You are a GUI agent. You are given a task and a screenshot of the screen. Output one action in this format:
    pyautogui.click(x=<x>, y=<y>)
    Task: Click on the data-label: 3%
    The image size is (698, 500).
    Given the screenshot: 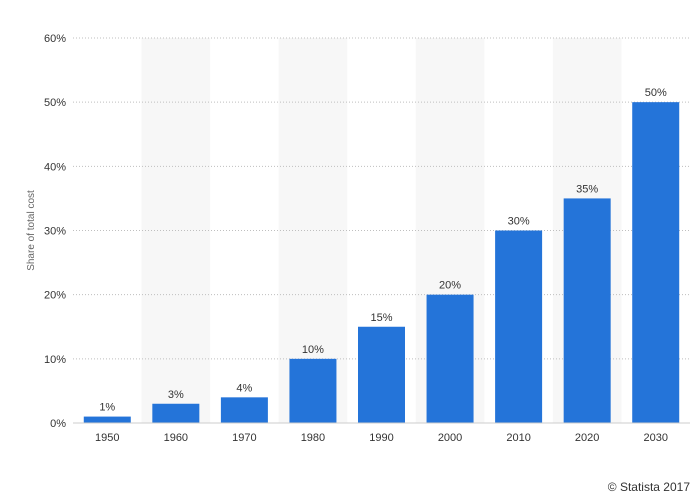 What is the action you would take?
    pyautogui.click(x=176, y=395)
    